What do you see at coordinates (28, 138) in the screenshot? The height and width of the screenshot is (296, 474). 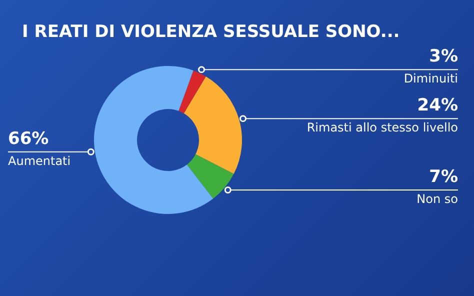 I see `data-label: 66%` at bounding box center [28, 138].